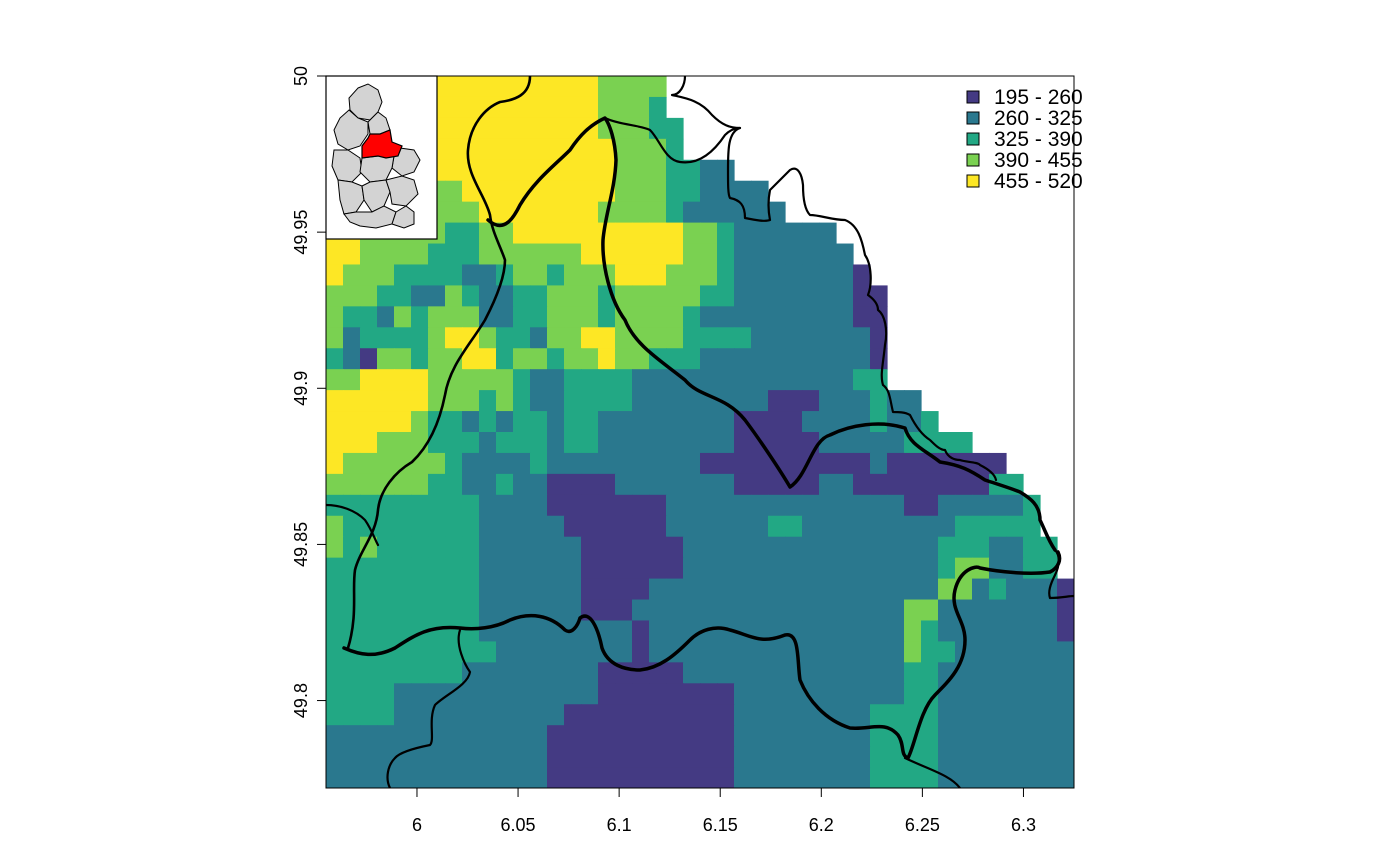 The image size is (1400, 866). What do you see at coordinates (722, 811) in the screenshot?
I see `x-axis: 6 6.05 6.1 6.15 6.2 6.25 6.3` at bounding box center [722, 811].